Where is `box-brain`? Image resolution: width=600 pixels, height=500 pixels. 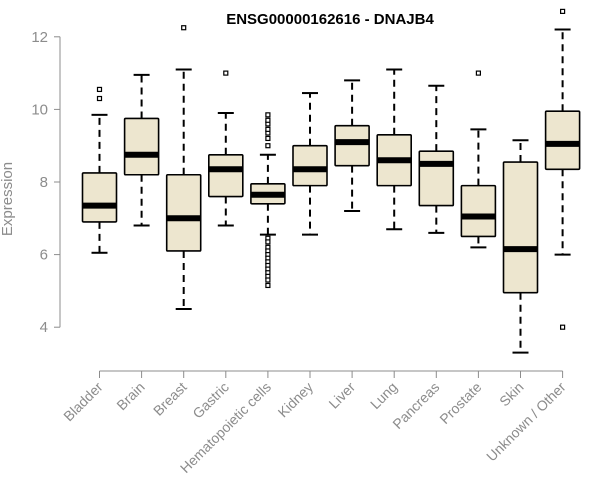 box-brain is located at coordinates (141, 150).